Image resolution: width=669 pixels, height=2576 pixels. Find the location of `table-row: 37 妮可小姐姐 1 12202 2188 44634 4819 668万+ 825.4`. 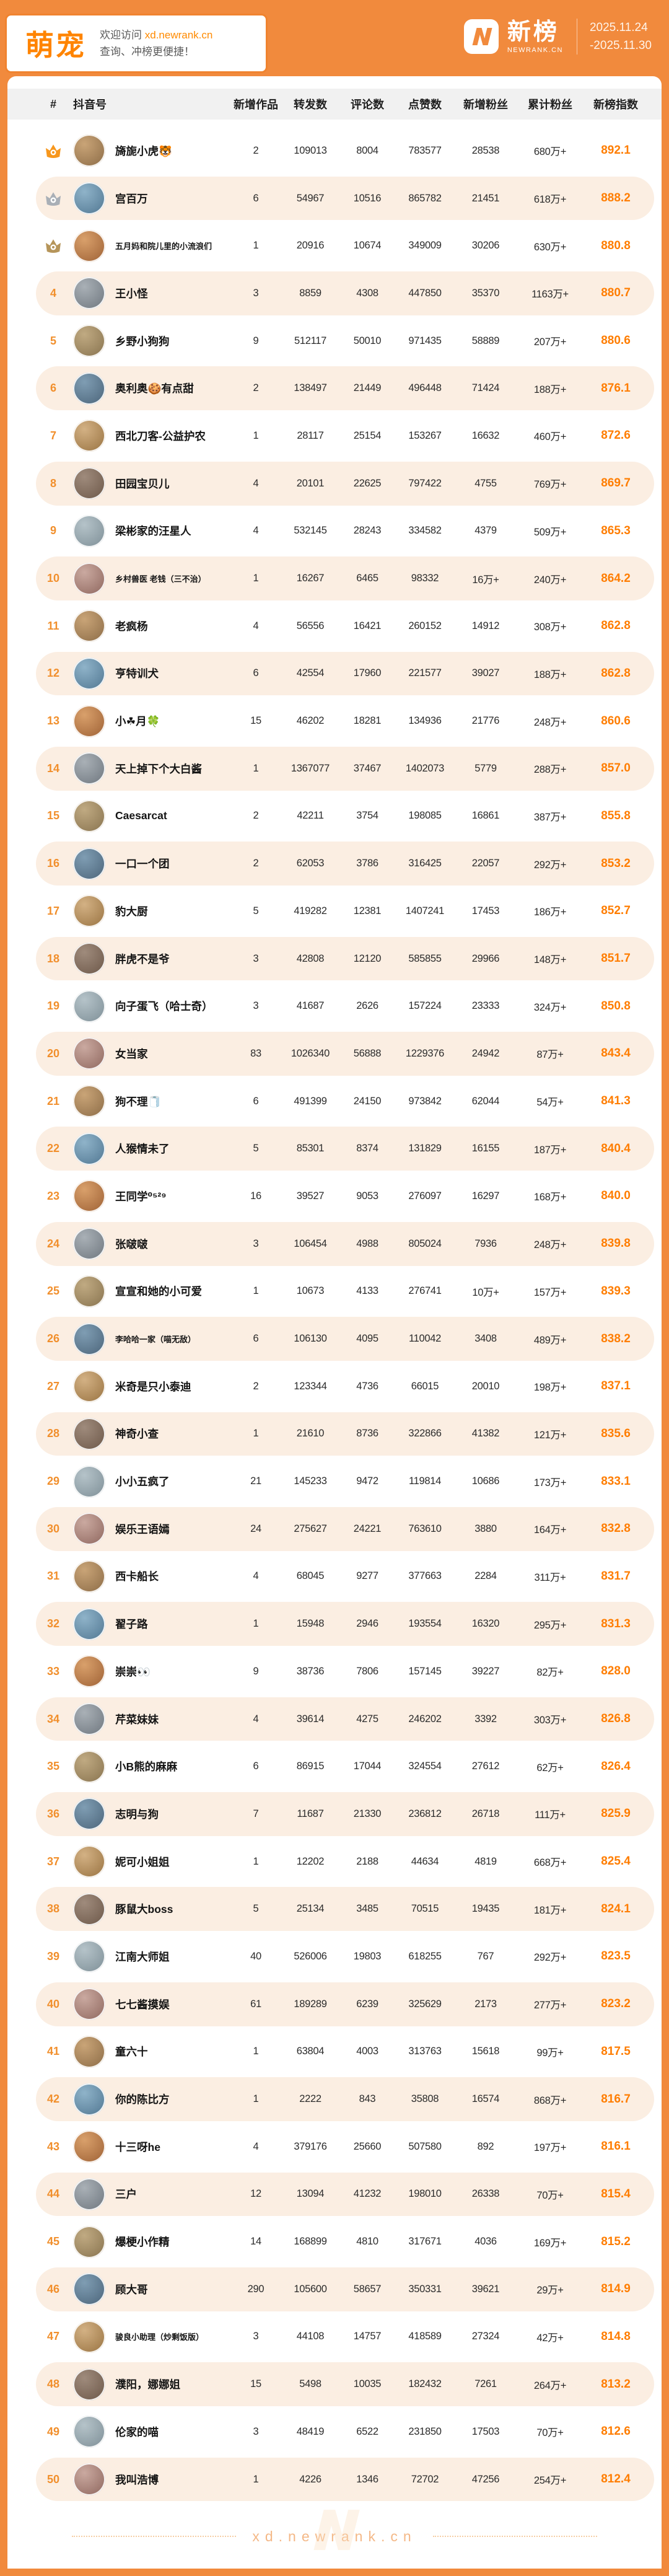

table-row: 37 妮可小姐姐 1 12202 2188 44634 4819 668万+ 825.4 is located at coordinates (334, 1862).